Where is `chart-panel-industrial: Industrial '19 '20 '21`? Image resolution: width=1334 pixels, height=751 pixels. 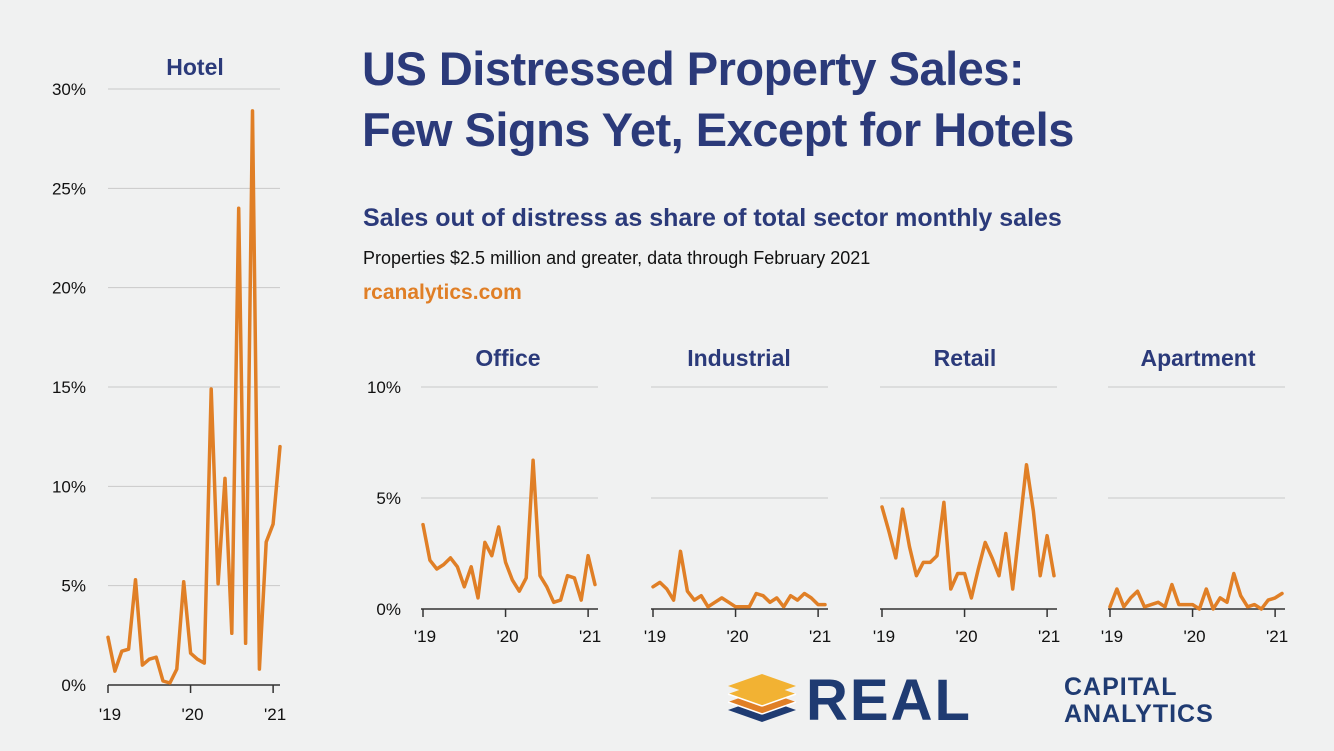 chart-panel-industrial: Industrial '19 '20 '21 is located at coordinates (737, 495).